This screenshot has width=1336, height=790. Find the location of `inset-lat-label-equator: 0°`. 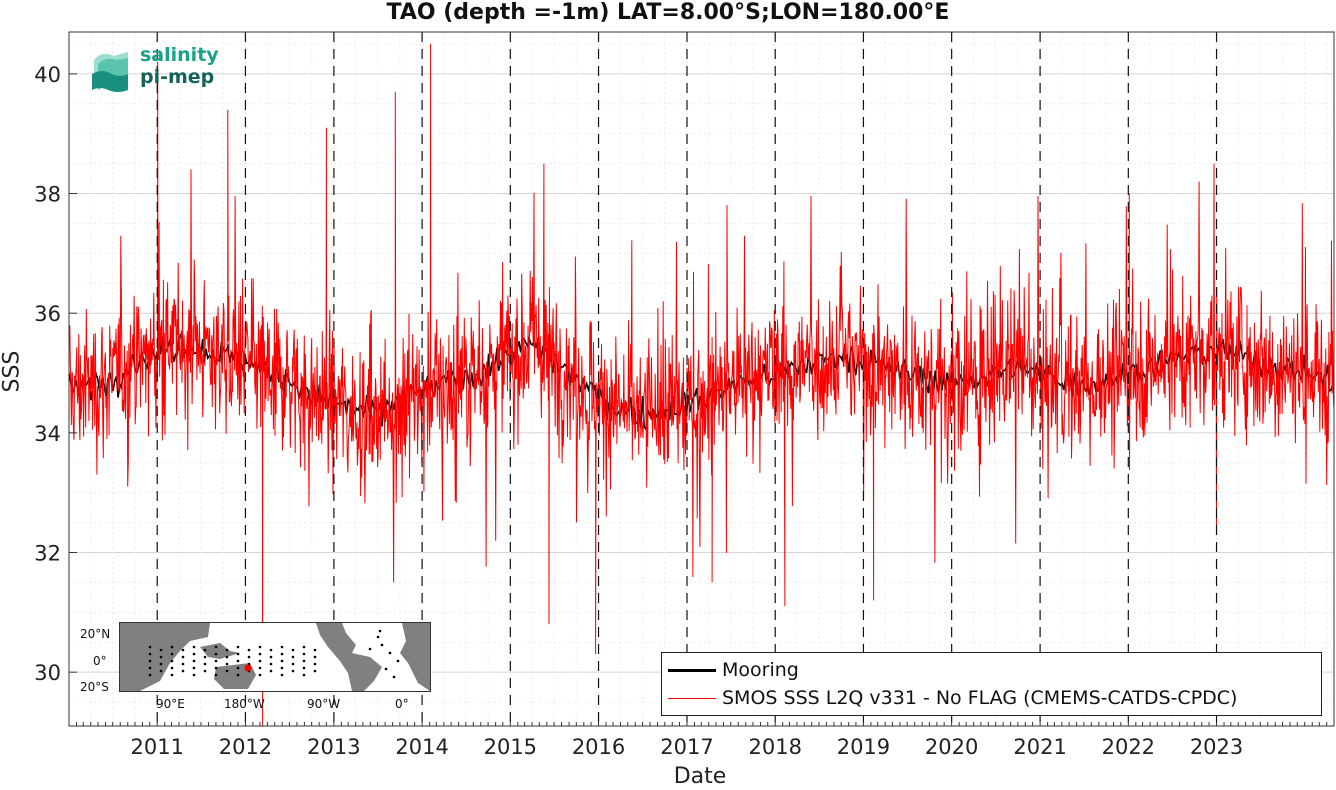

inset-lat-label-equator: 0° is located at coordinates (100, 661).